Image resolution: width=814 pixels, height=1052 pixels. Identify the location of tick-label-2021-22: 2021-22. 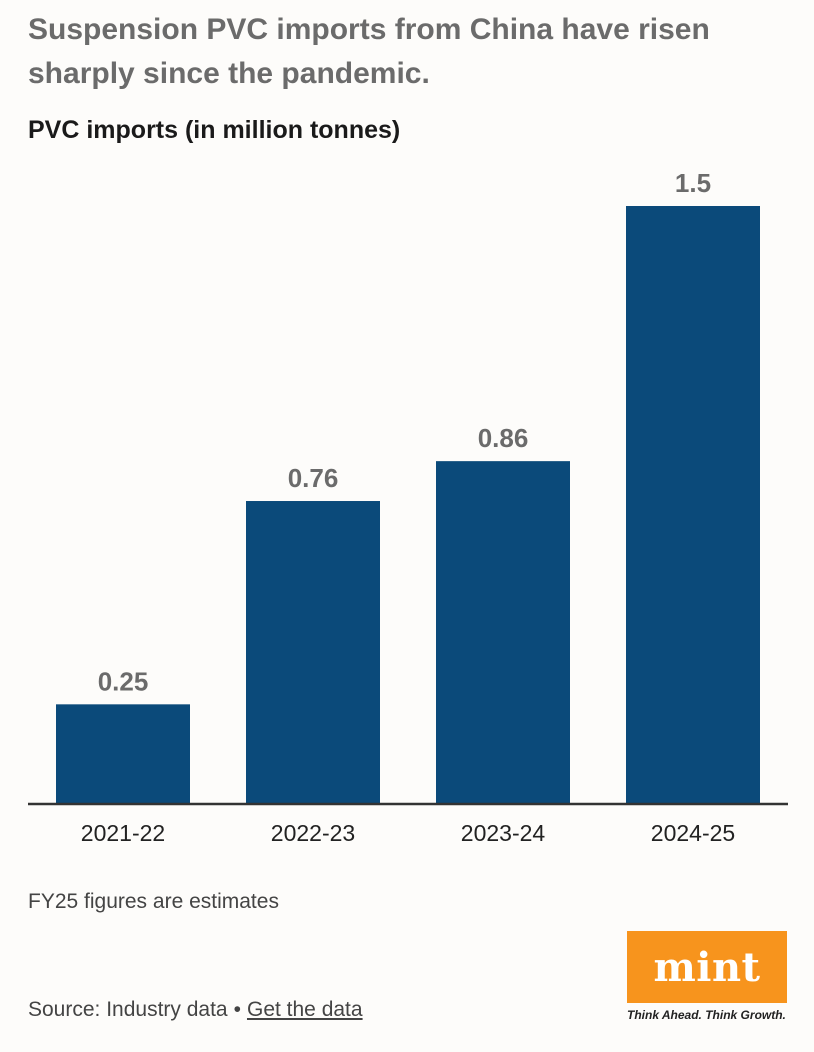
(123, 833).